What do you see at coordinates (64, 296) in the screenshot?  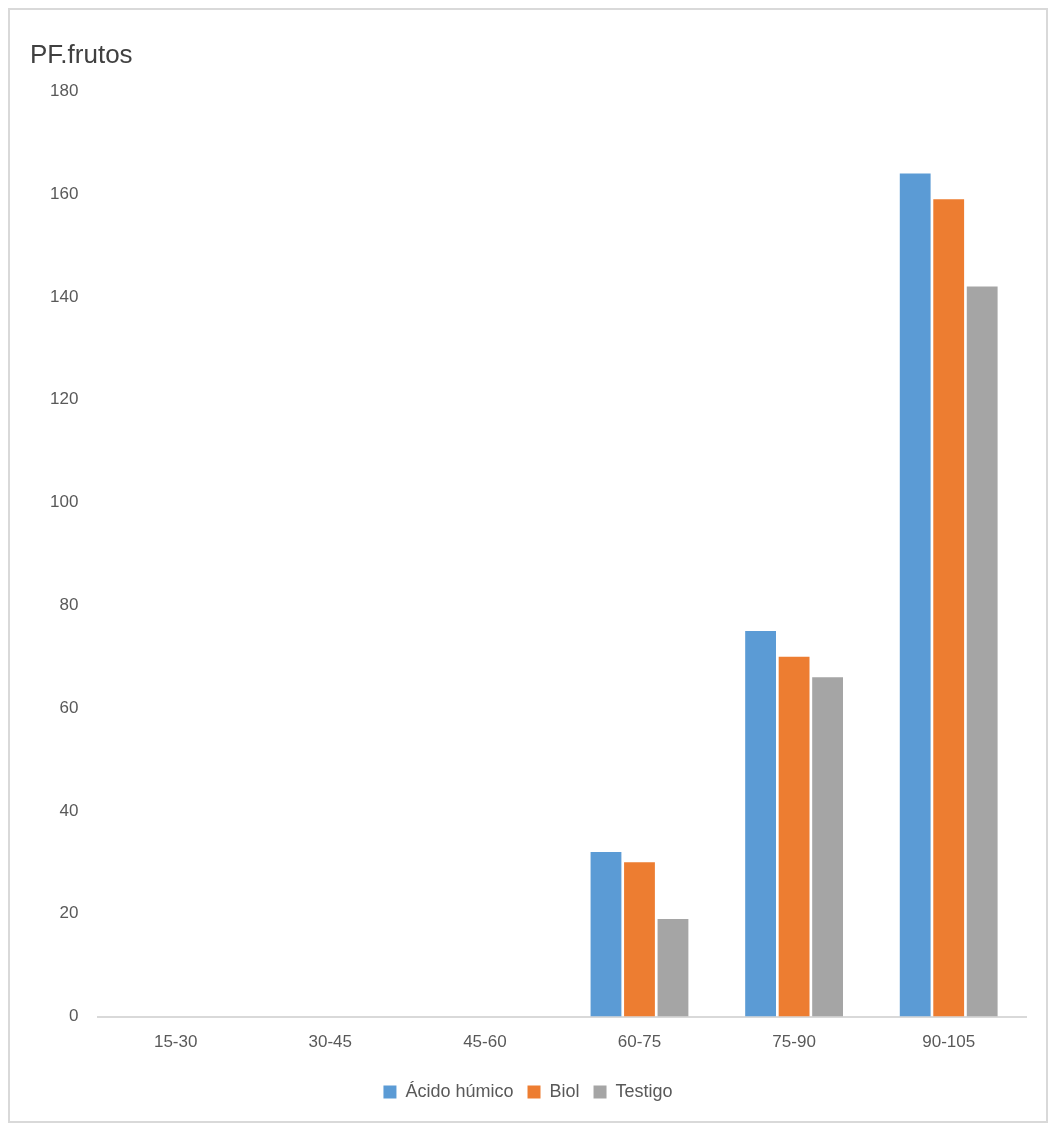 I see `y-tick-label: 140` at bounding box center [64, 296].